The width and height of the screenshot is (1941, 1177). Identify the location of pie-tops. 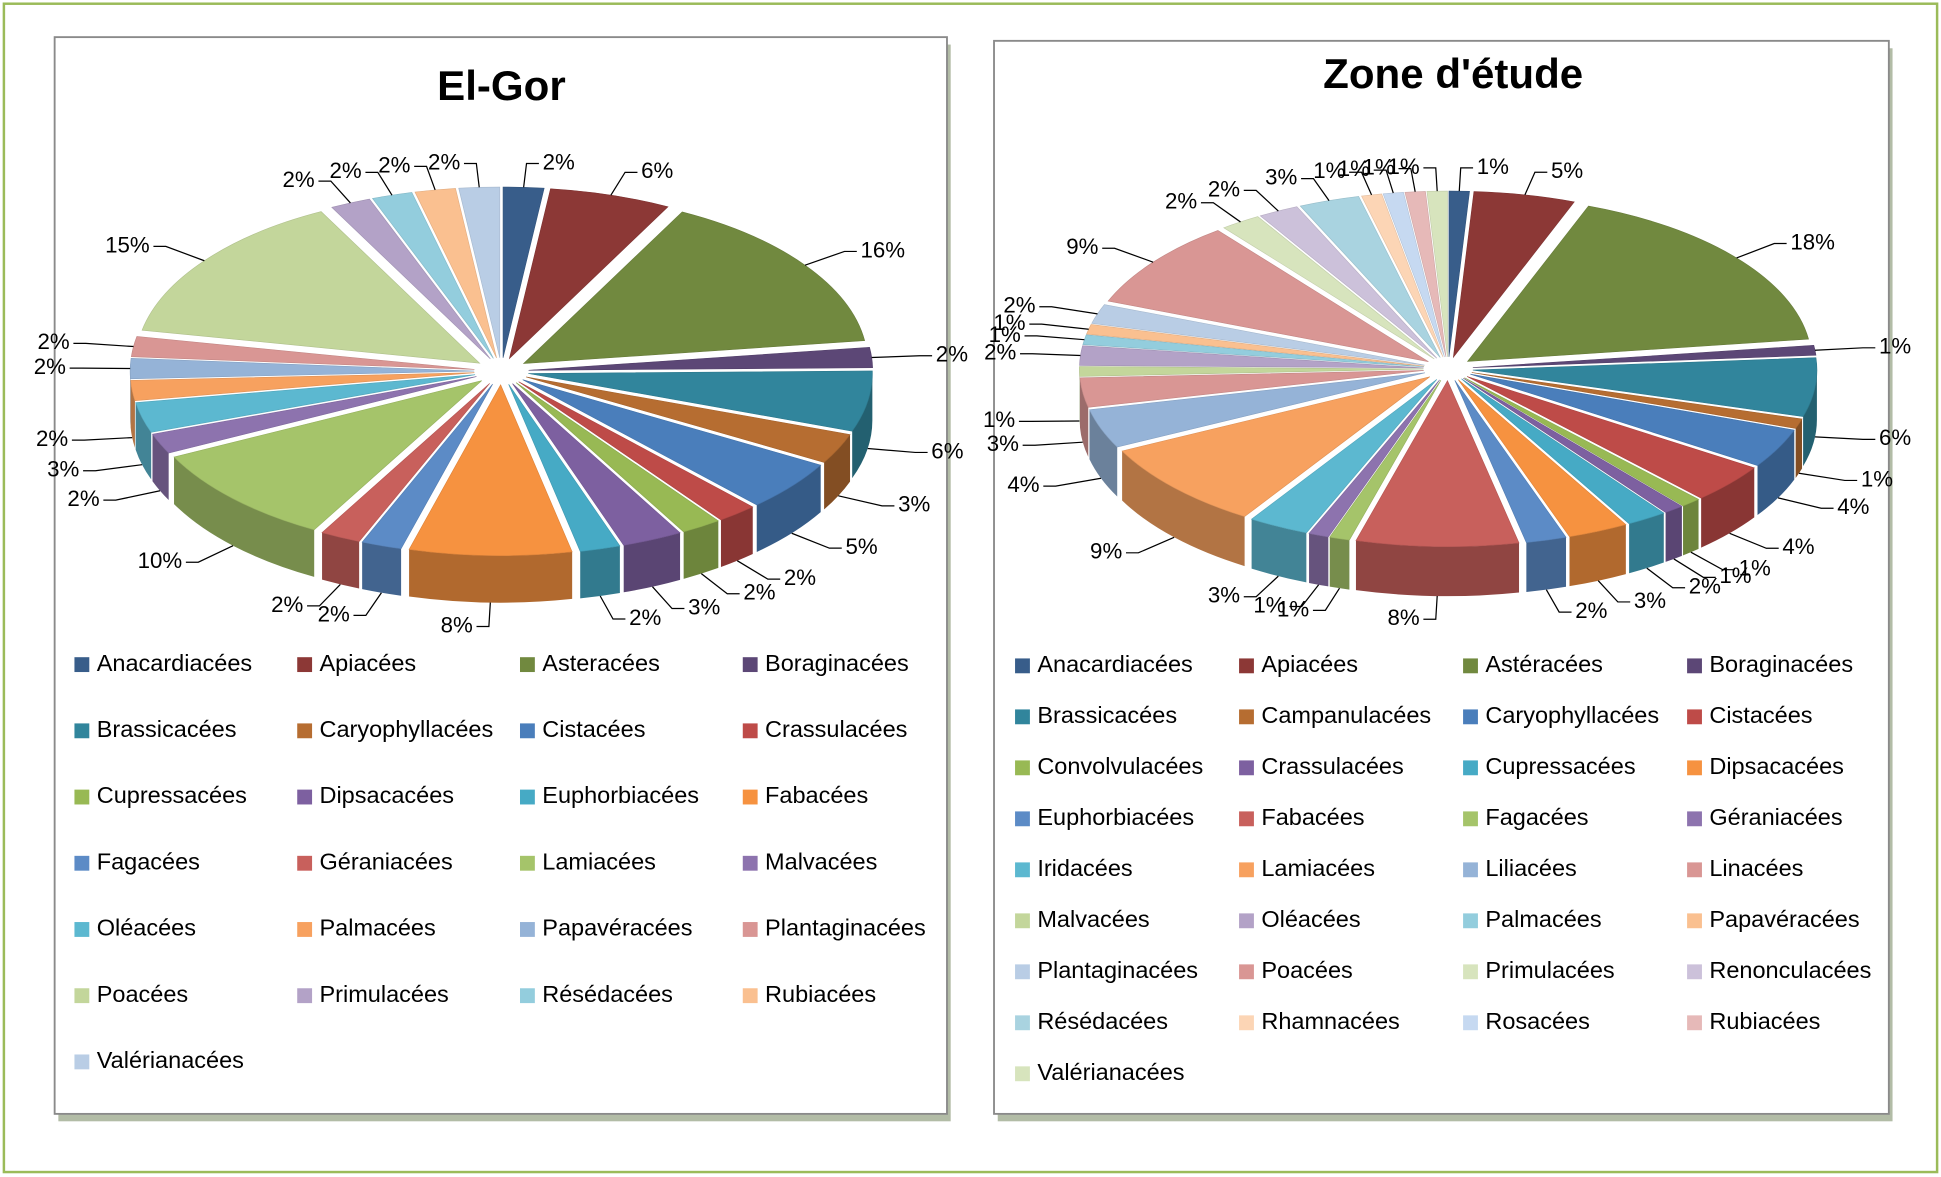
(1448, 368).